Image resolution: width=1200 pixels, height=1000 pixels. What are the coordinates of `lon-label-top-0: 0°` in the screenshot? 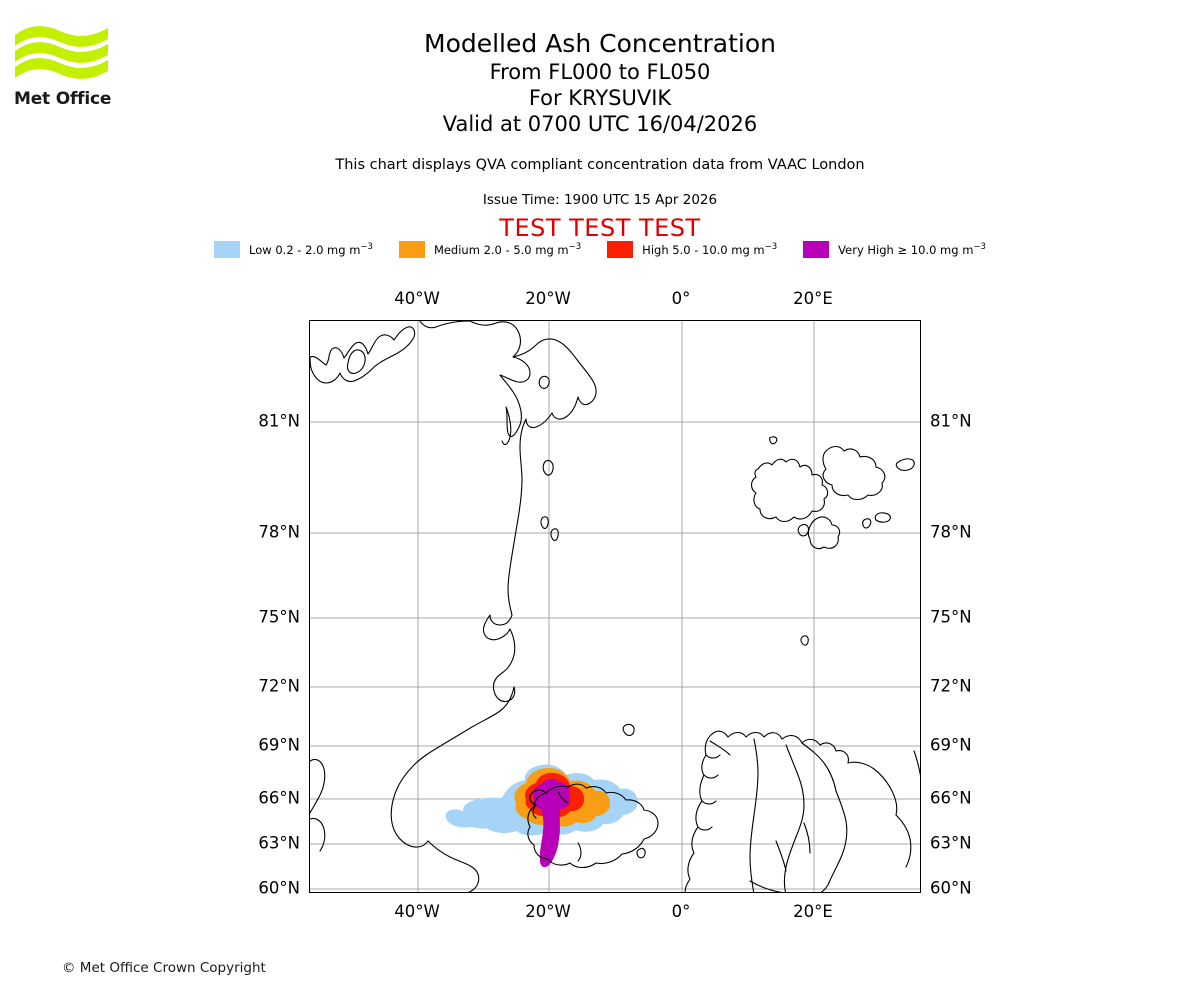 It's located at (681, 298).